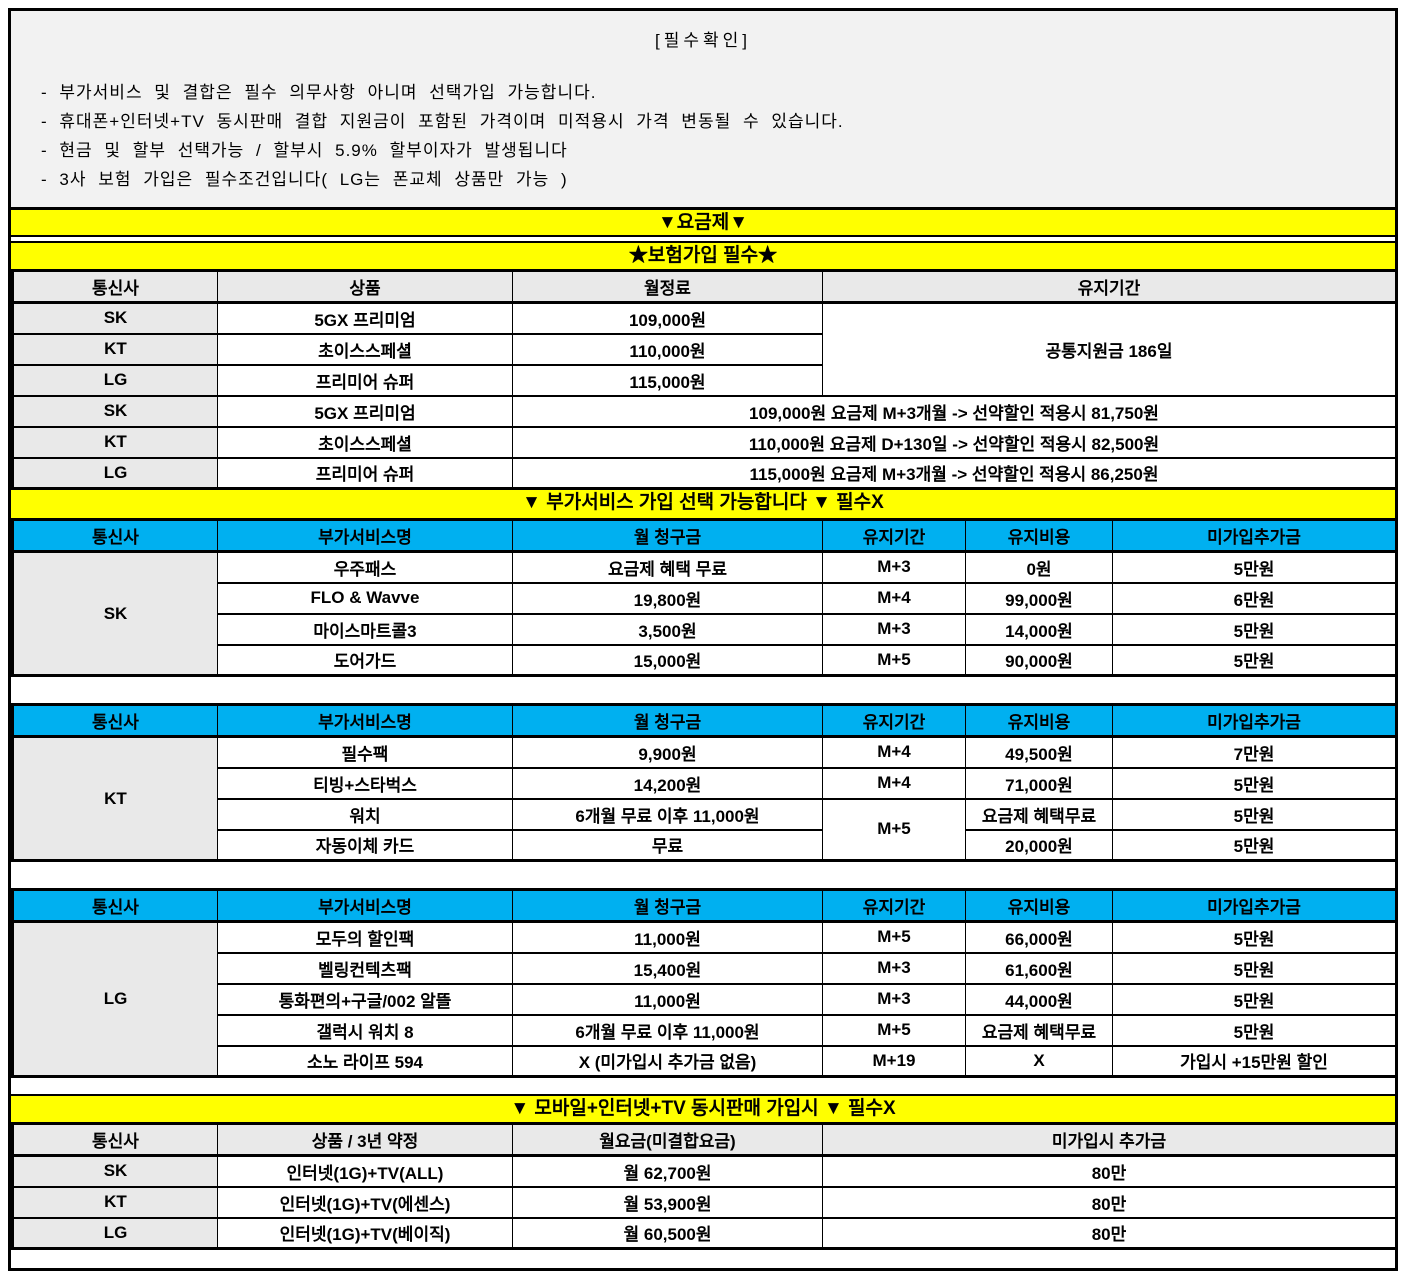 The image size is (1406, 1279). I want to click on col-header-monthly-fee: 월정료, so click(667, 286).